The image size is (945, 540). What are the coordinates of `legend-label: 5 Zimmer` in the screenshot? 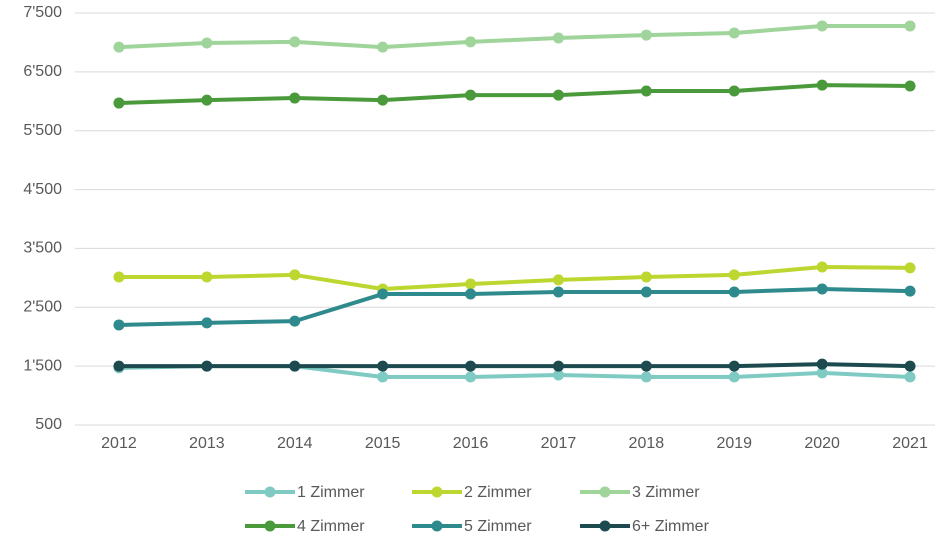 It's located at (498, 526).